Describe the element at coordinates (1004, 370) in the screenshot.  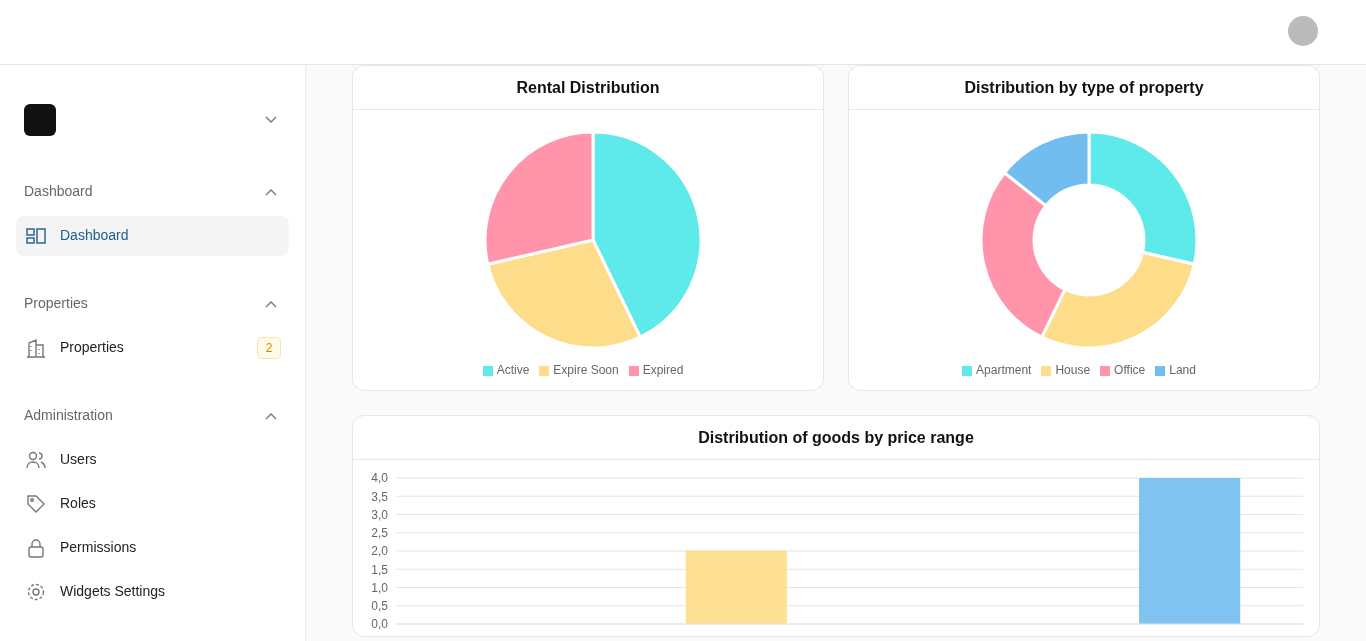
I see `legend-label: Apartment` at that location.